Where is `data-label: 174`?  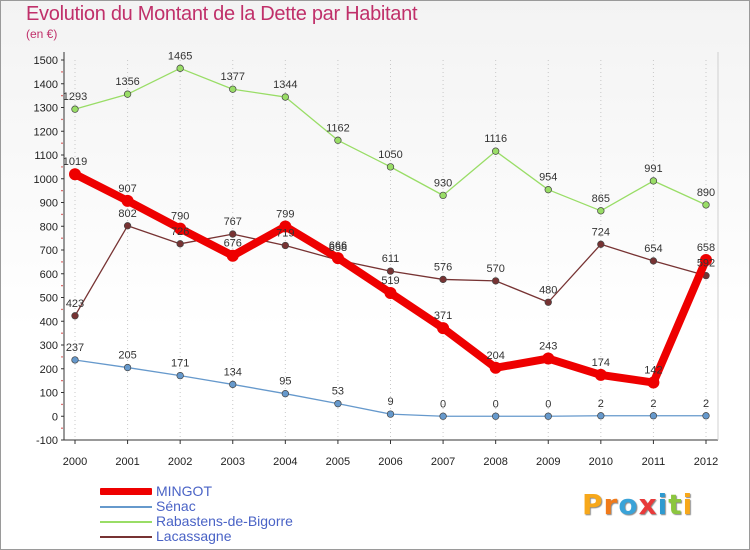
data-label: 174 is located at coordinates (601, 363).